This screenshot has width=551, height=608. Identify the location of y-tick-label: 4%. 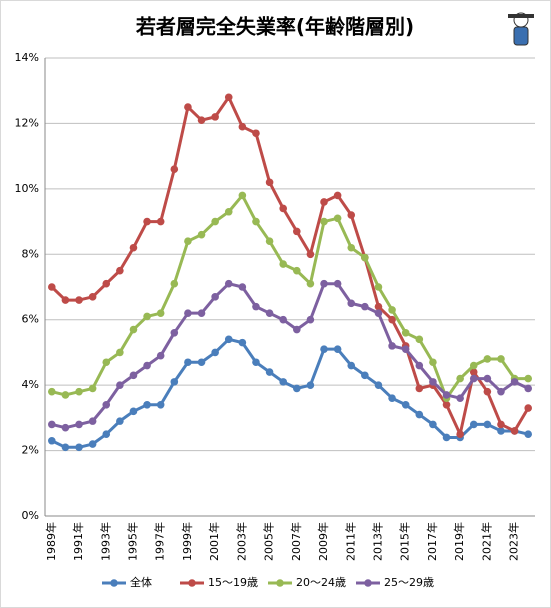
(30, 384).